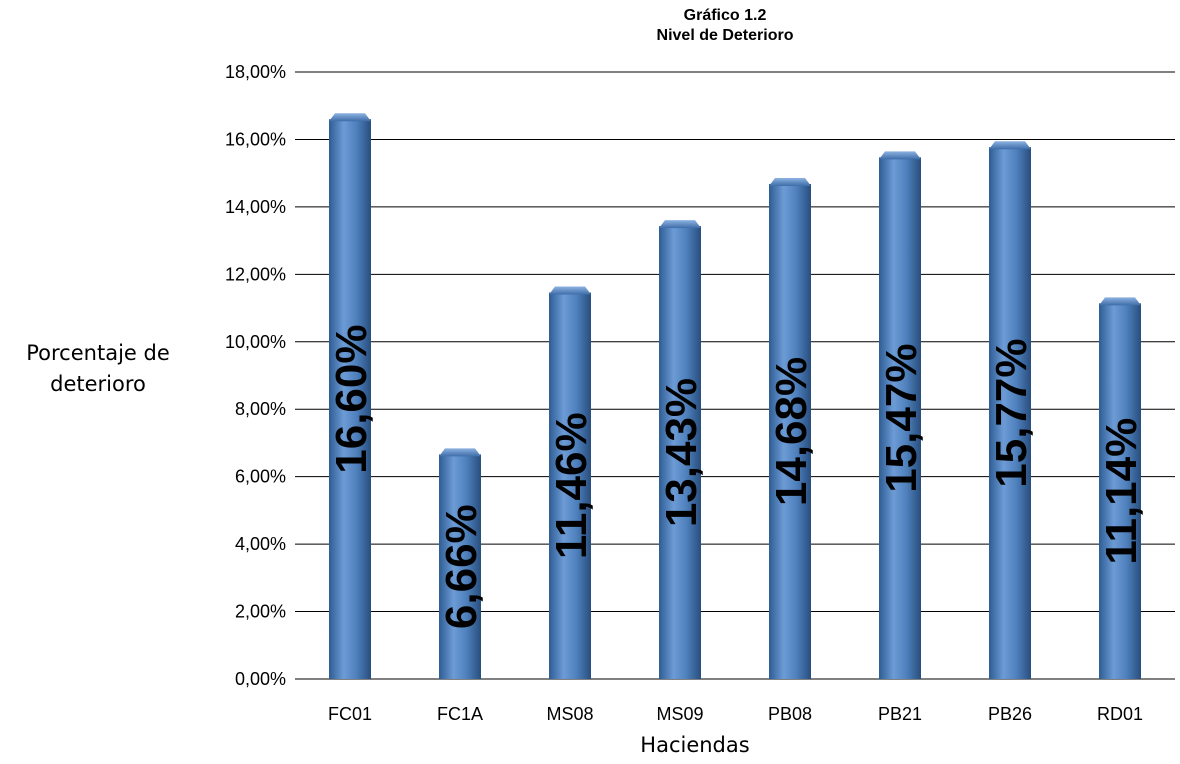 This screenshot has width=1180, height=764. I want to click on chart-title: Gráfico 1.2, so click(725, 15).